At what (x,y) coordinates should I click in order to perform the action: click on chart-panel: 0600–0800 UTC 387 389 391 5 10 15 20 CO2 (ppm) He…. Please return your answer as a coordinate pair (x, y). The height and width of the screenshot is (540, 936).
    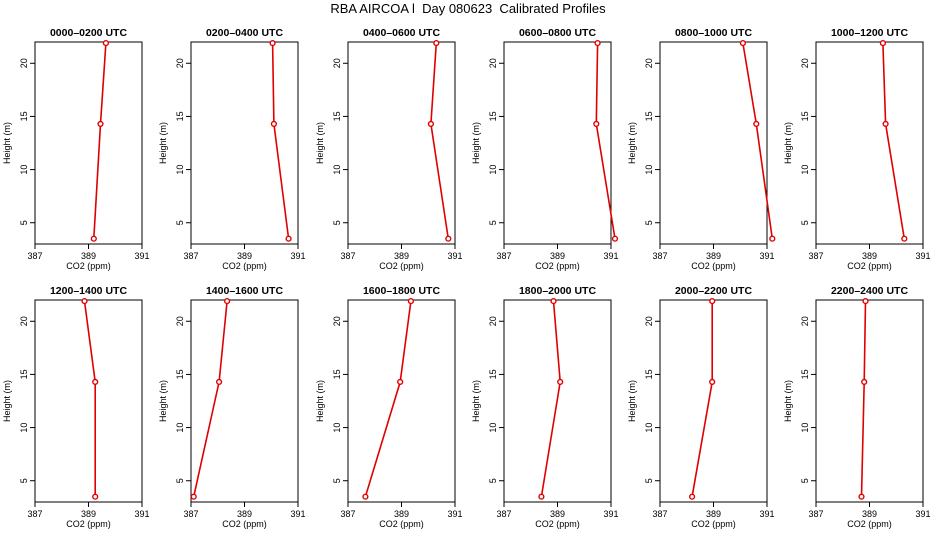
    Looking at the image, I should click on (545, 149).